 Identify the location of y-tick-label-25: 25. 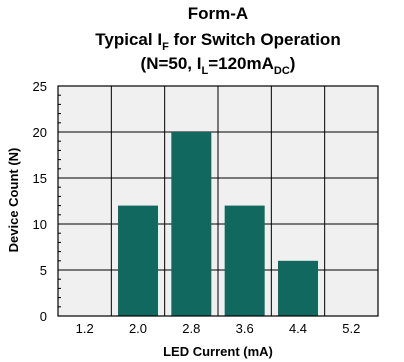
(40, 86).